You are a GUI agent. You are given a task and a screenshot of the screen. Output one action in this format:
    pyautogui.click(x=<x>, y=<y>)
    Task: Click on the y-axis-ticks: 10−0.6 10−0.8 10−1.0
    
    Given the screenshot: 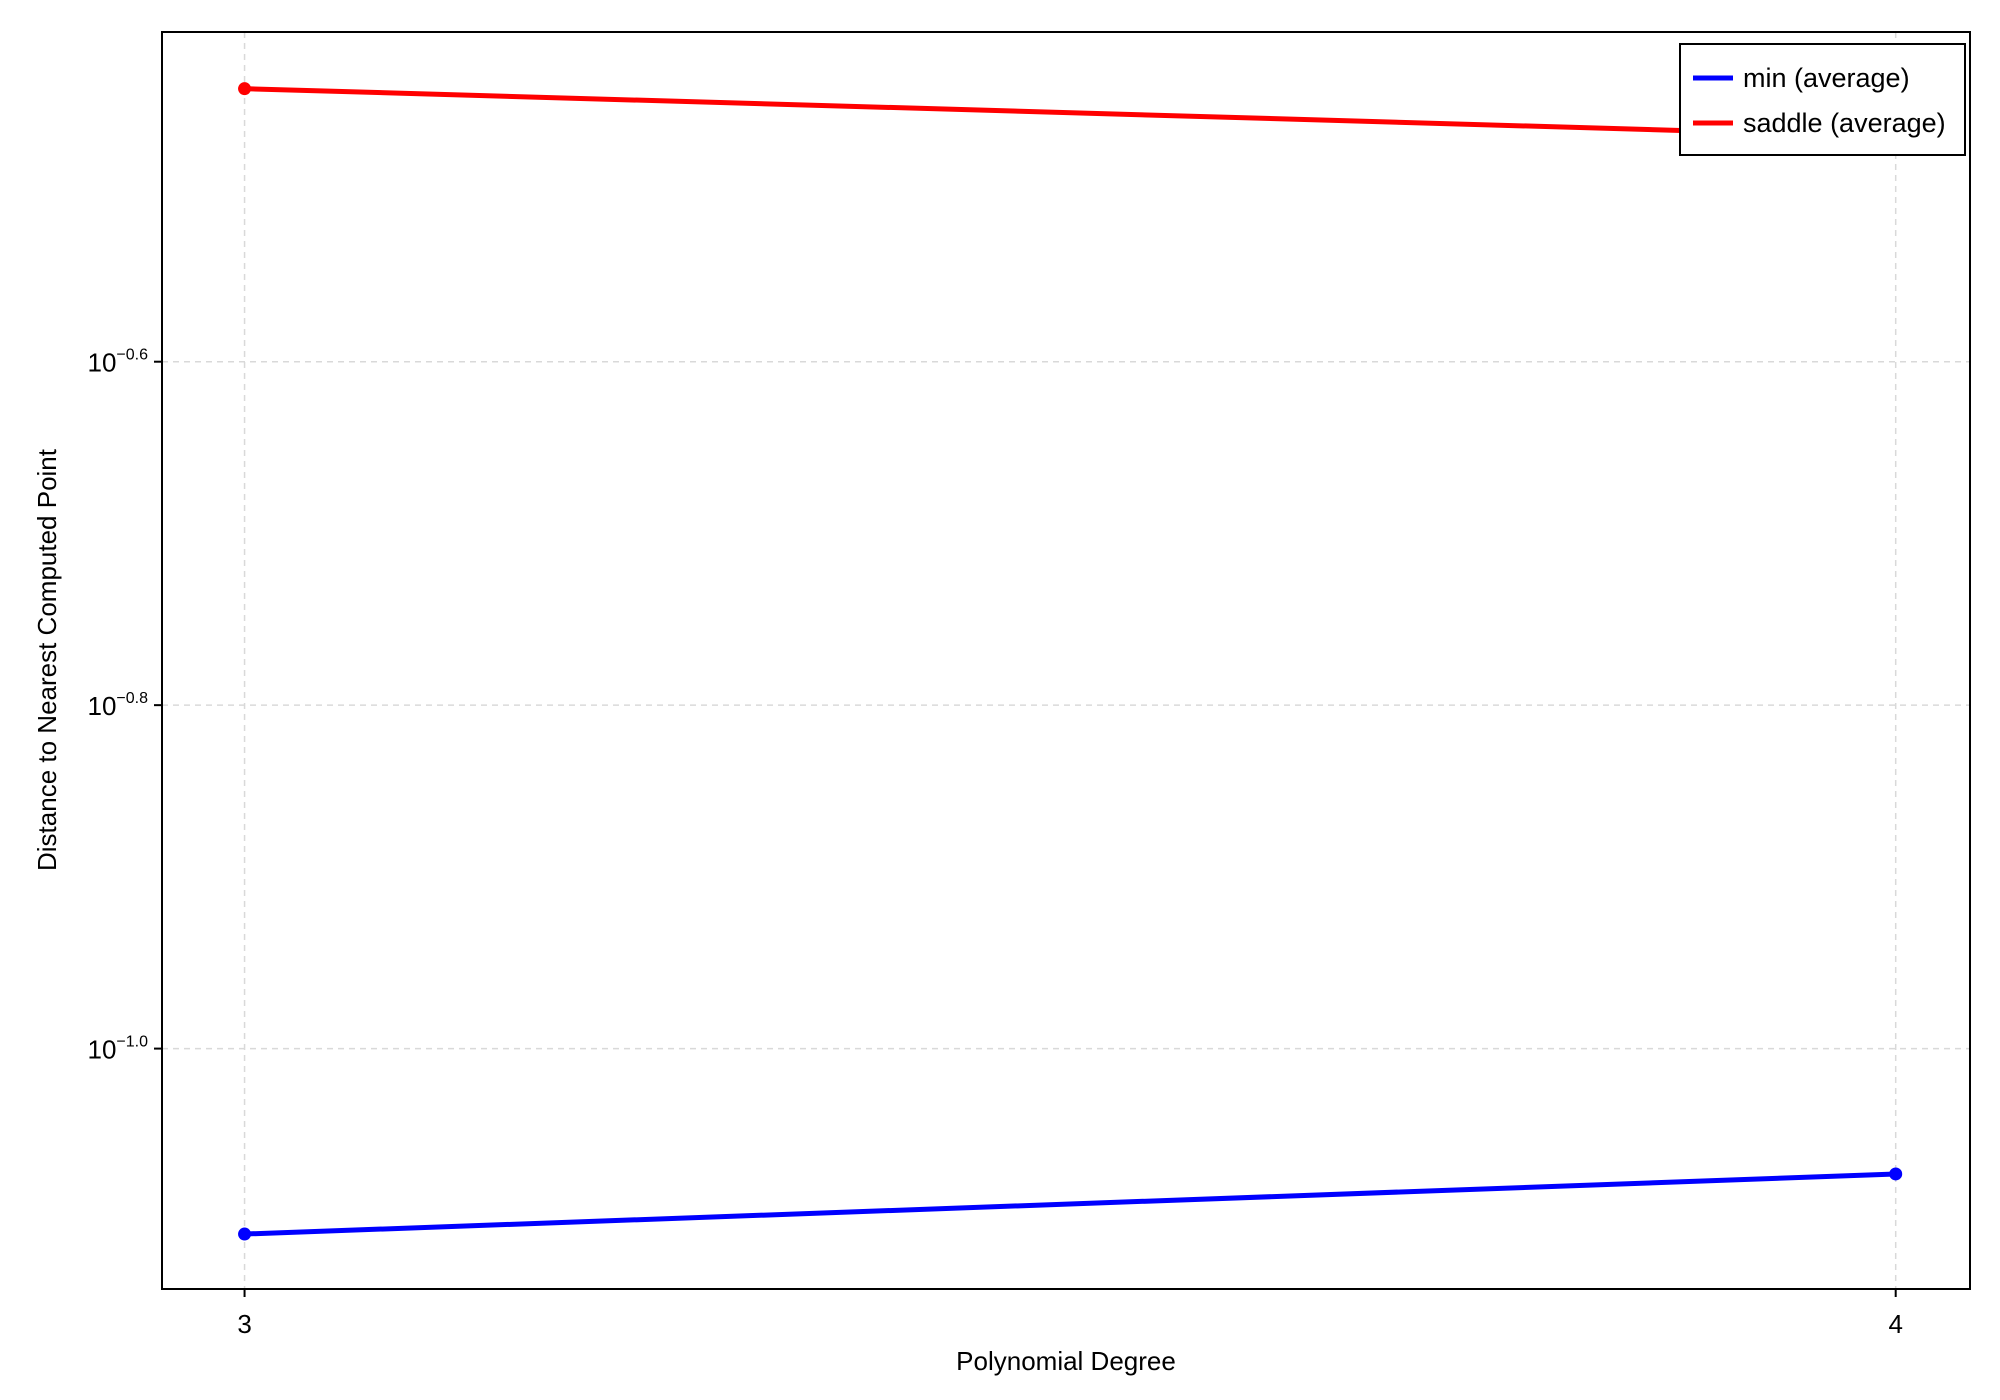 What is the action you would take?
    pyautogui.click(x=124, y=706)
    